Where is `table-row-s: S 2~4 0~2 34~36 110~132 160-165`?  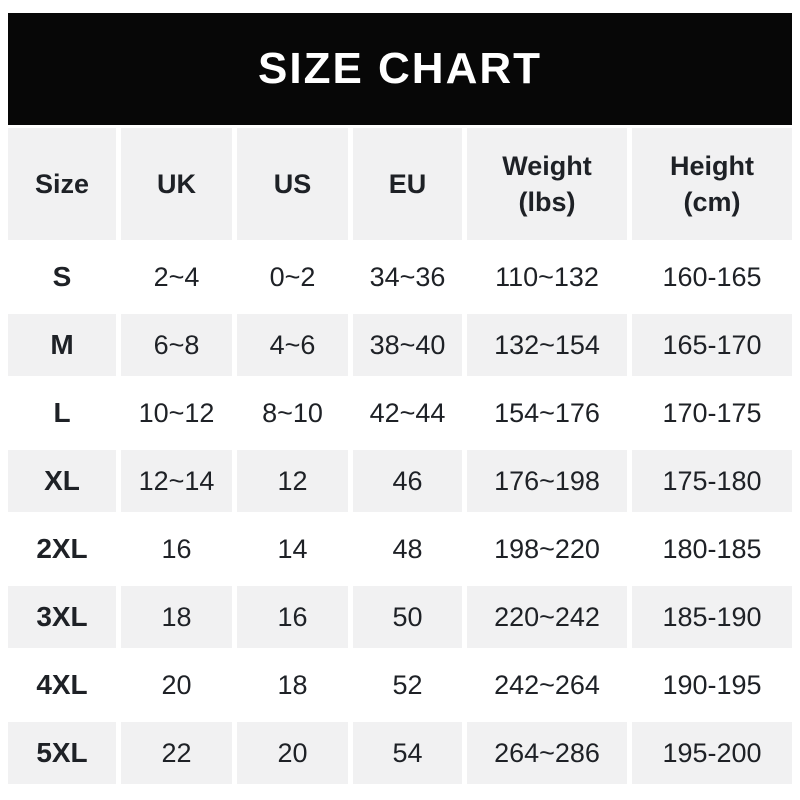
table-row-s: S 2~4 0~2 34~36 110~132 160-165 is located at coordinates (400, 277).